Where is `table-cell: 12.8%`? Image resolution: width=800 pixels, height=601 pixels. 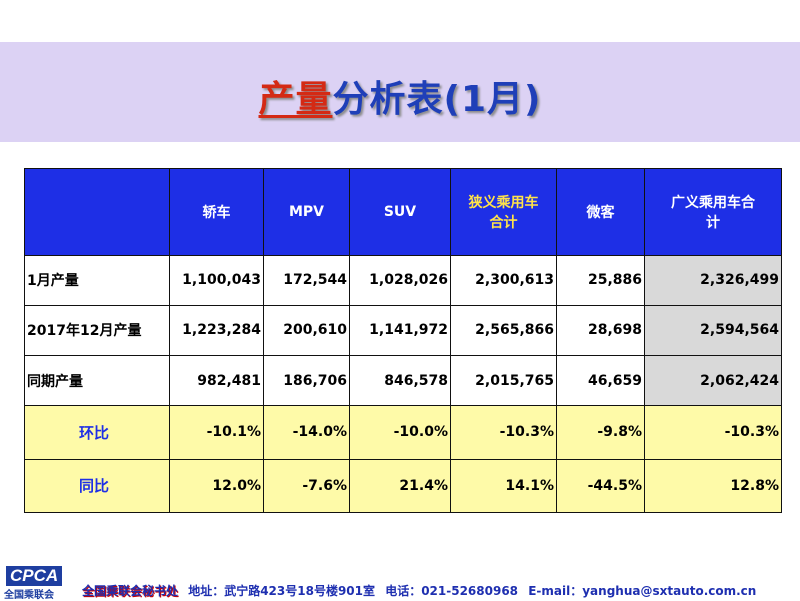 table-cell: 12.8% is located at coordinates (713, 485).